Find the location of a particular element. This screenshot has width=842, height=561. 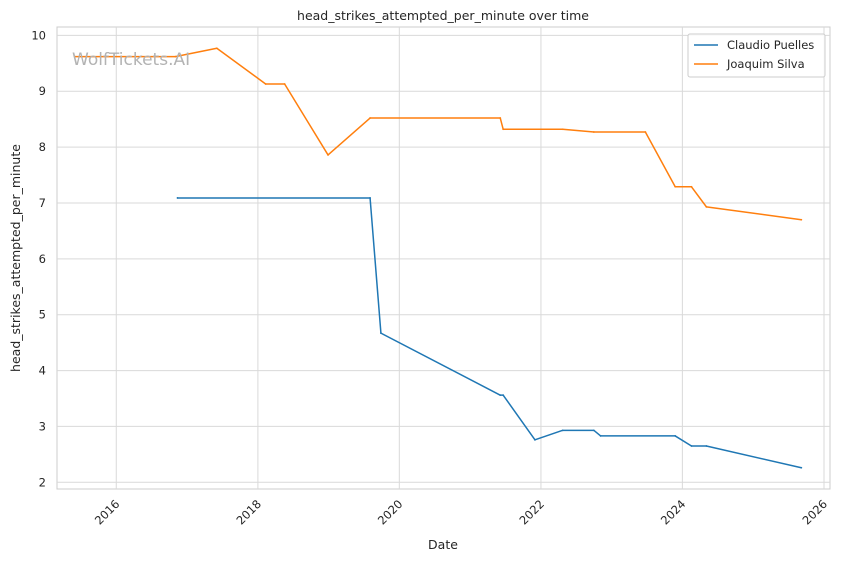

x-tick-labels: 2016 2018 2020 2022 2024 2026 is located at coordinates (461, 512).